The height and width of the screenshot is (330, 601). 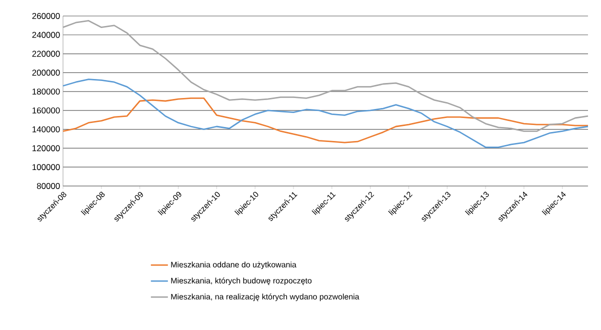 I want to click on y-tick-label: 220000, so click(x=46, y=53).